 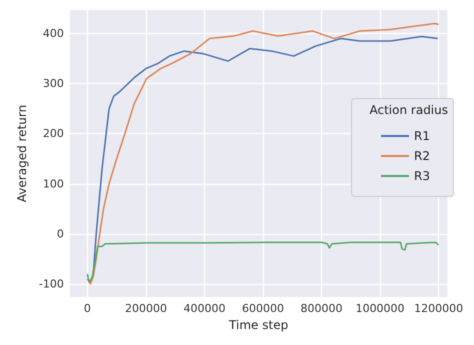 I want to click on line-series, so click(x=263, y=262).